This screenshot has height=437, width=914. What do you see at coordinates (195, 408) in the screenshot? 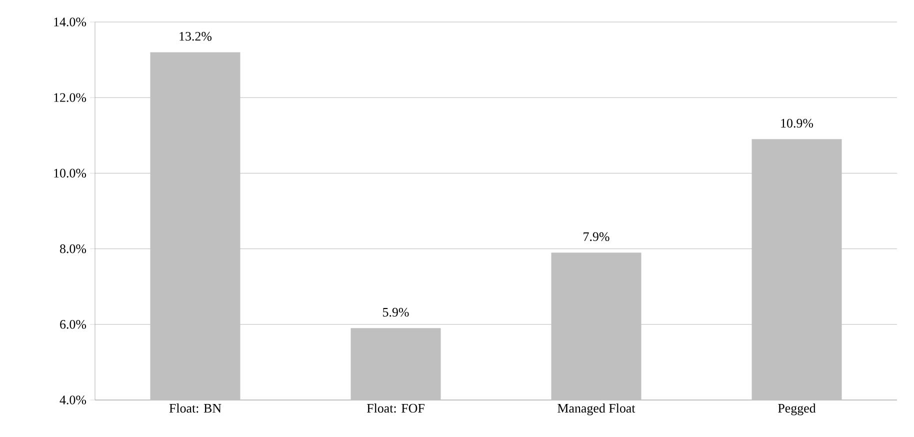
I see `x-tick-label: Float: BN` at bounding box center [195, 408].